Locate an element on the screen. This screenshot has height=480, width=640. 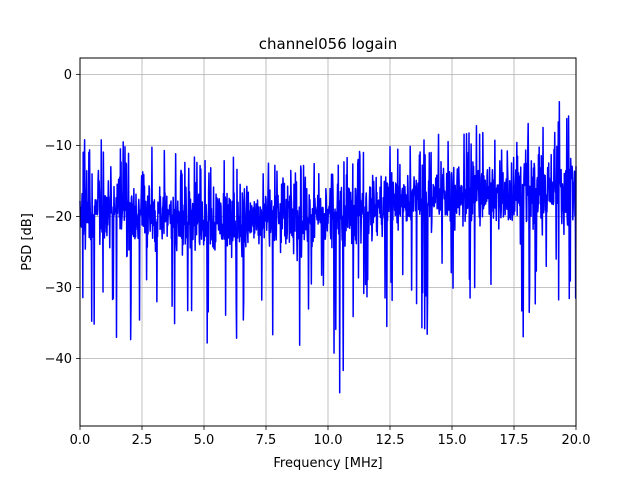
y-tick-label: −40 is located at coordinates (58, 359).